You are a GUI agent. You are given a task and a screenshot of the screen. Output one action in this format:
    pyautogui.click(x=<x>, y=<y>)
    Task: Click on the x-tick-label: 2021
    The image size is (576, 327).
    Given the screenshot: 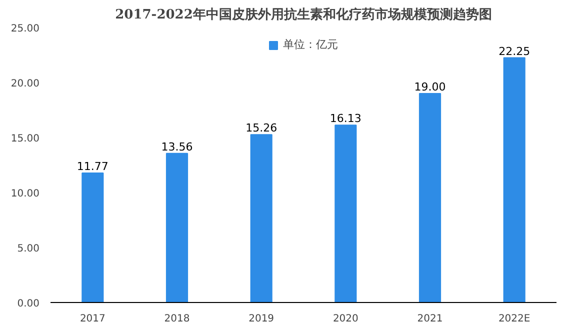 What is the action you would take?
    pyautogui.click(x=430, y=319)
    